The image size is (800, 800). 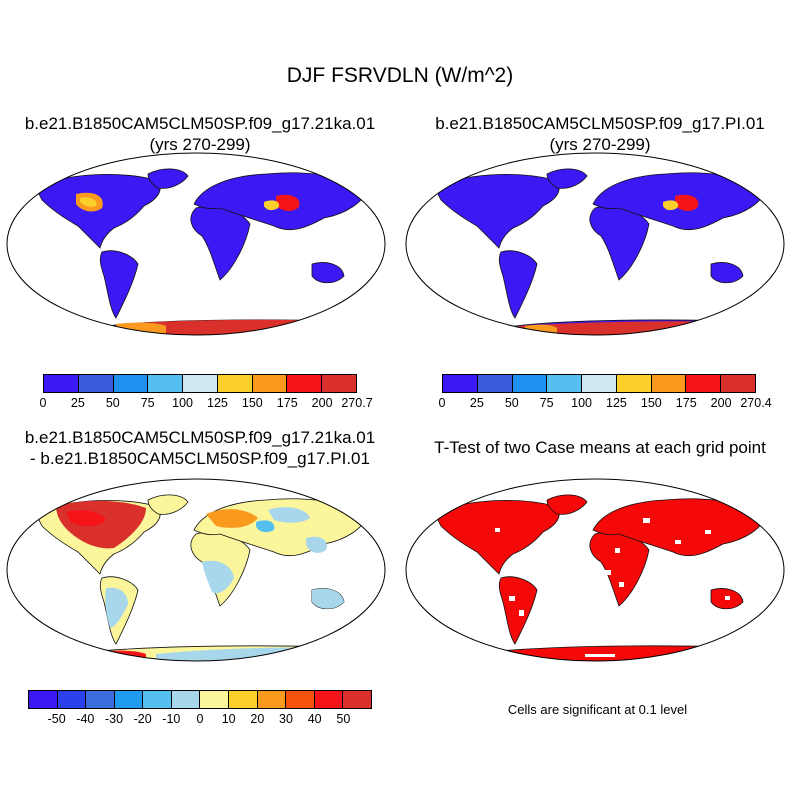 I want to click on colorbar-difference, so click(x=200, y=699).